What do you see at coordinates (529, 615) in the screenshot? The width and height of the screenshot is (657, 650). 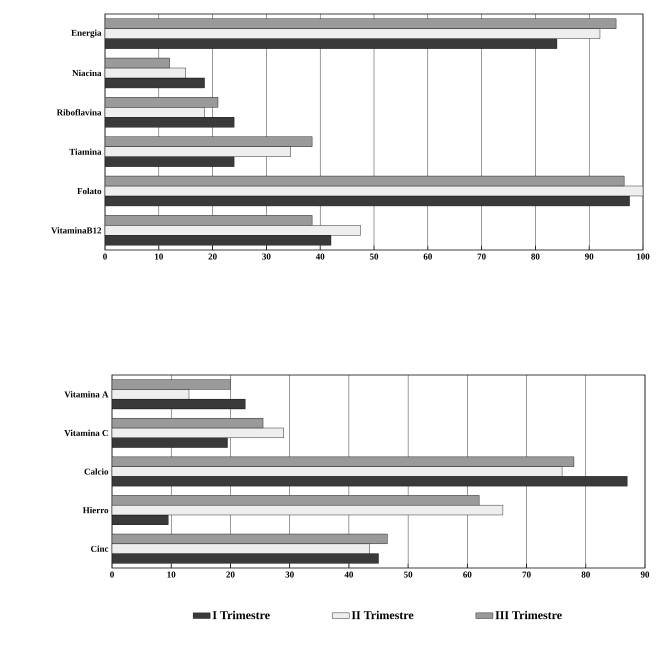 I see `legend-label: III Trimestre` at bounding box center [529, 615].